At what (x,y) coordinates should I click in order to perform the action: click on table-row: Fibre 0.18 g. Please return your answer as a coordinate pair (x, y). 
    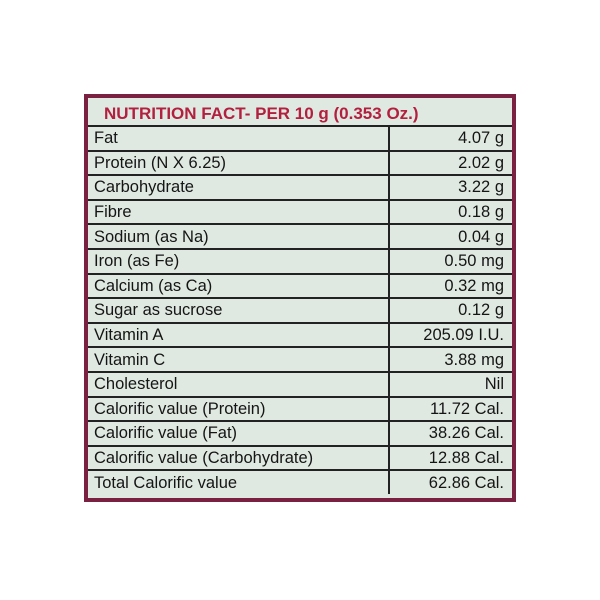
    Looking at the image, I should click on (300, 212).